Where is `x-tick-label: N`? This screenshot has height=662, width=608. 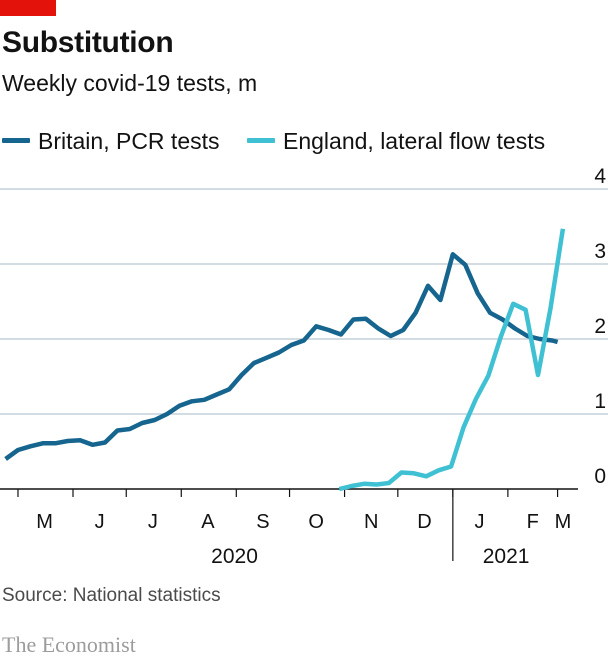
x-tick-label: N is located at coordinates (371, 522).